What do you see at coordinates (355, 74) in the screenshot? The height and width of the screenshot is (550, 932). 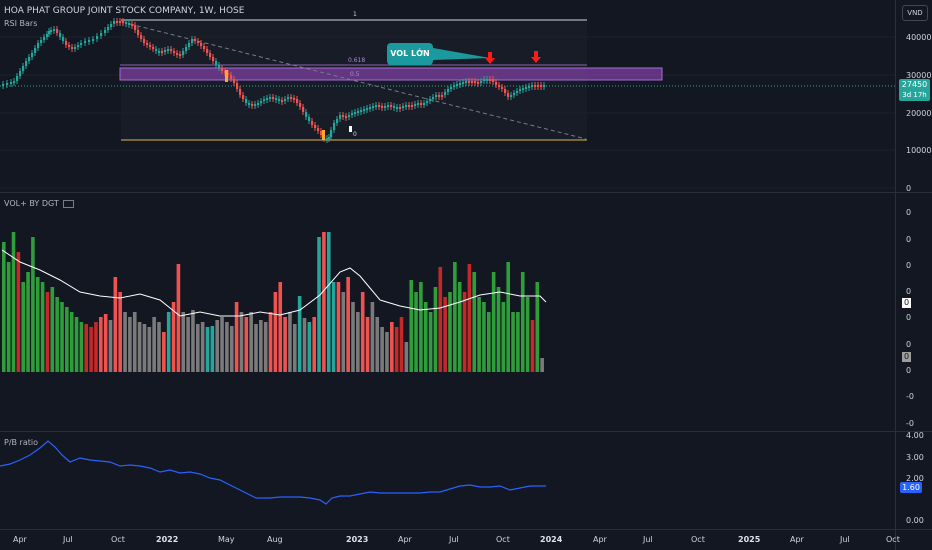 I see `fib-level-05-label: 0.5` at bounding box center [355, 74].